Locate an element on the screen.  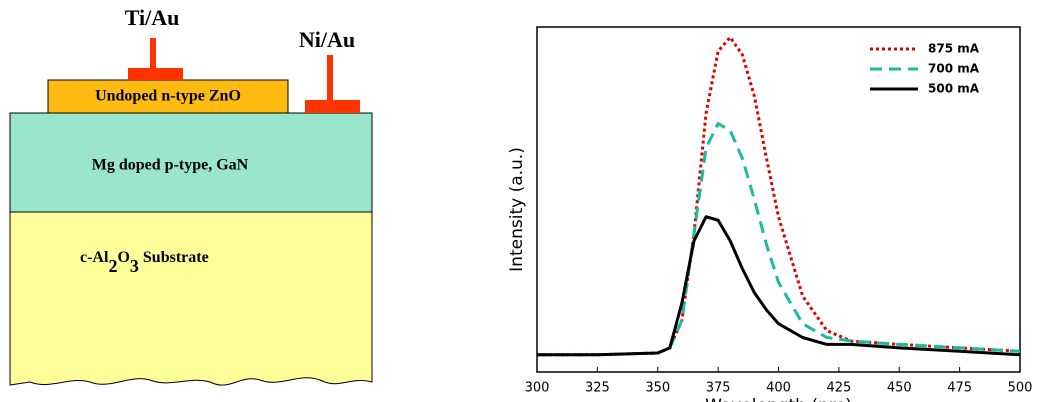
gan-layer is located at coordinates (191, 162).